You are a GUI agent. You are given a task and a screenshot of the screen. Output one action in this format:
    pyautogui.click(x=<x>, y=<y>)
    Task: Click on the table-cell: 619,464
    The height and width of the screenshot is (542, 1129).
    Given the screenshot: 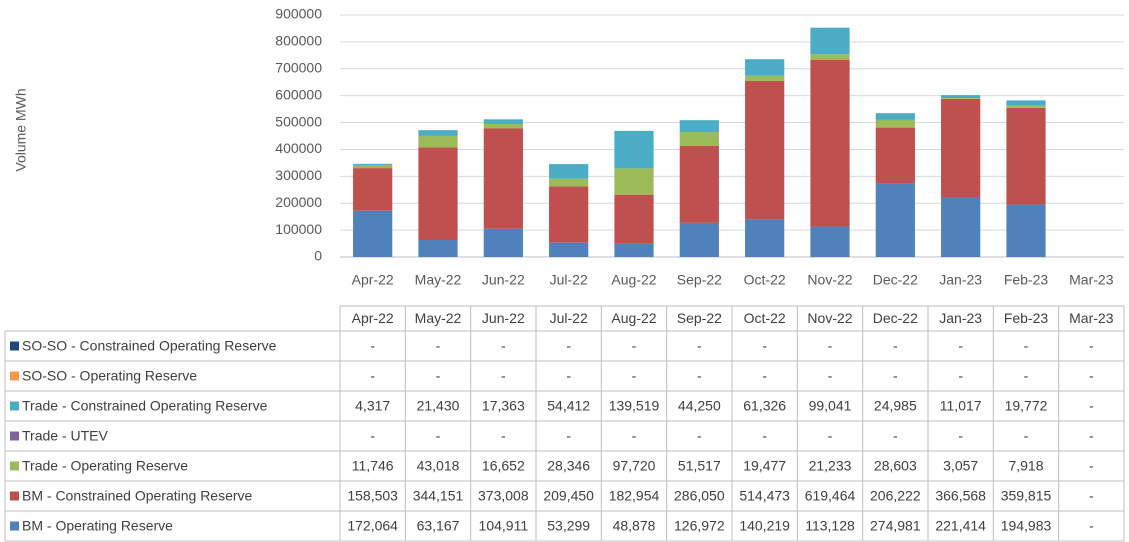 What is the action you would take?
    pyautogui.click(x=830, y=496)
    